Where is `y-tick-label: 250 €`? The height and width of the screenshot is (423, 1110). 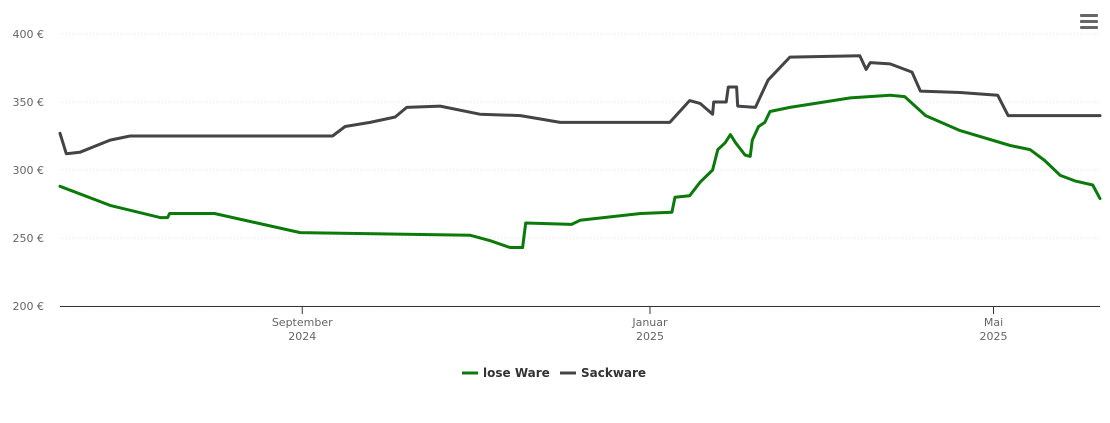 y-tick-label: 250 € is located at coordinates (29, 238).